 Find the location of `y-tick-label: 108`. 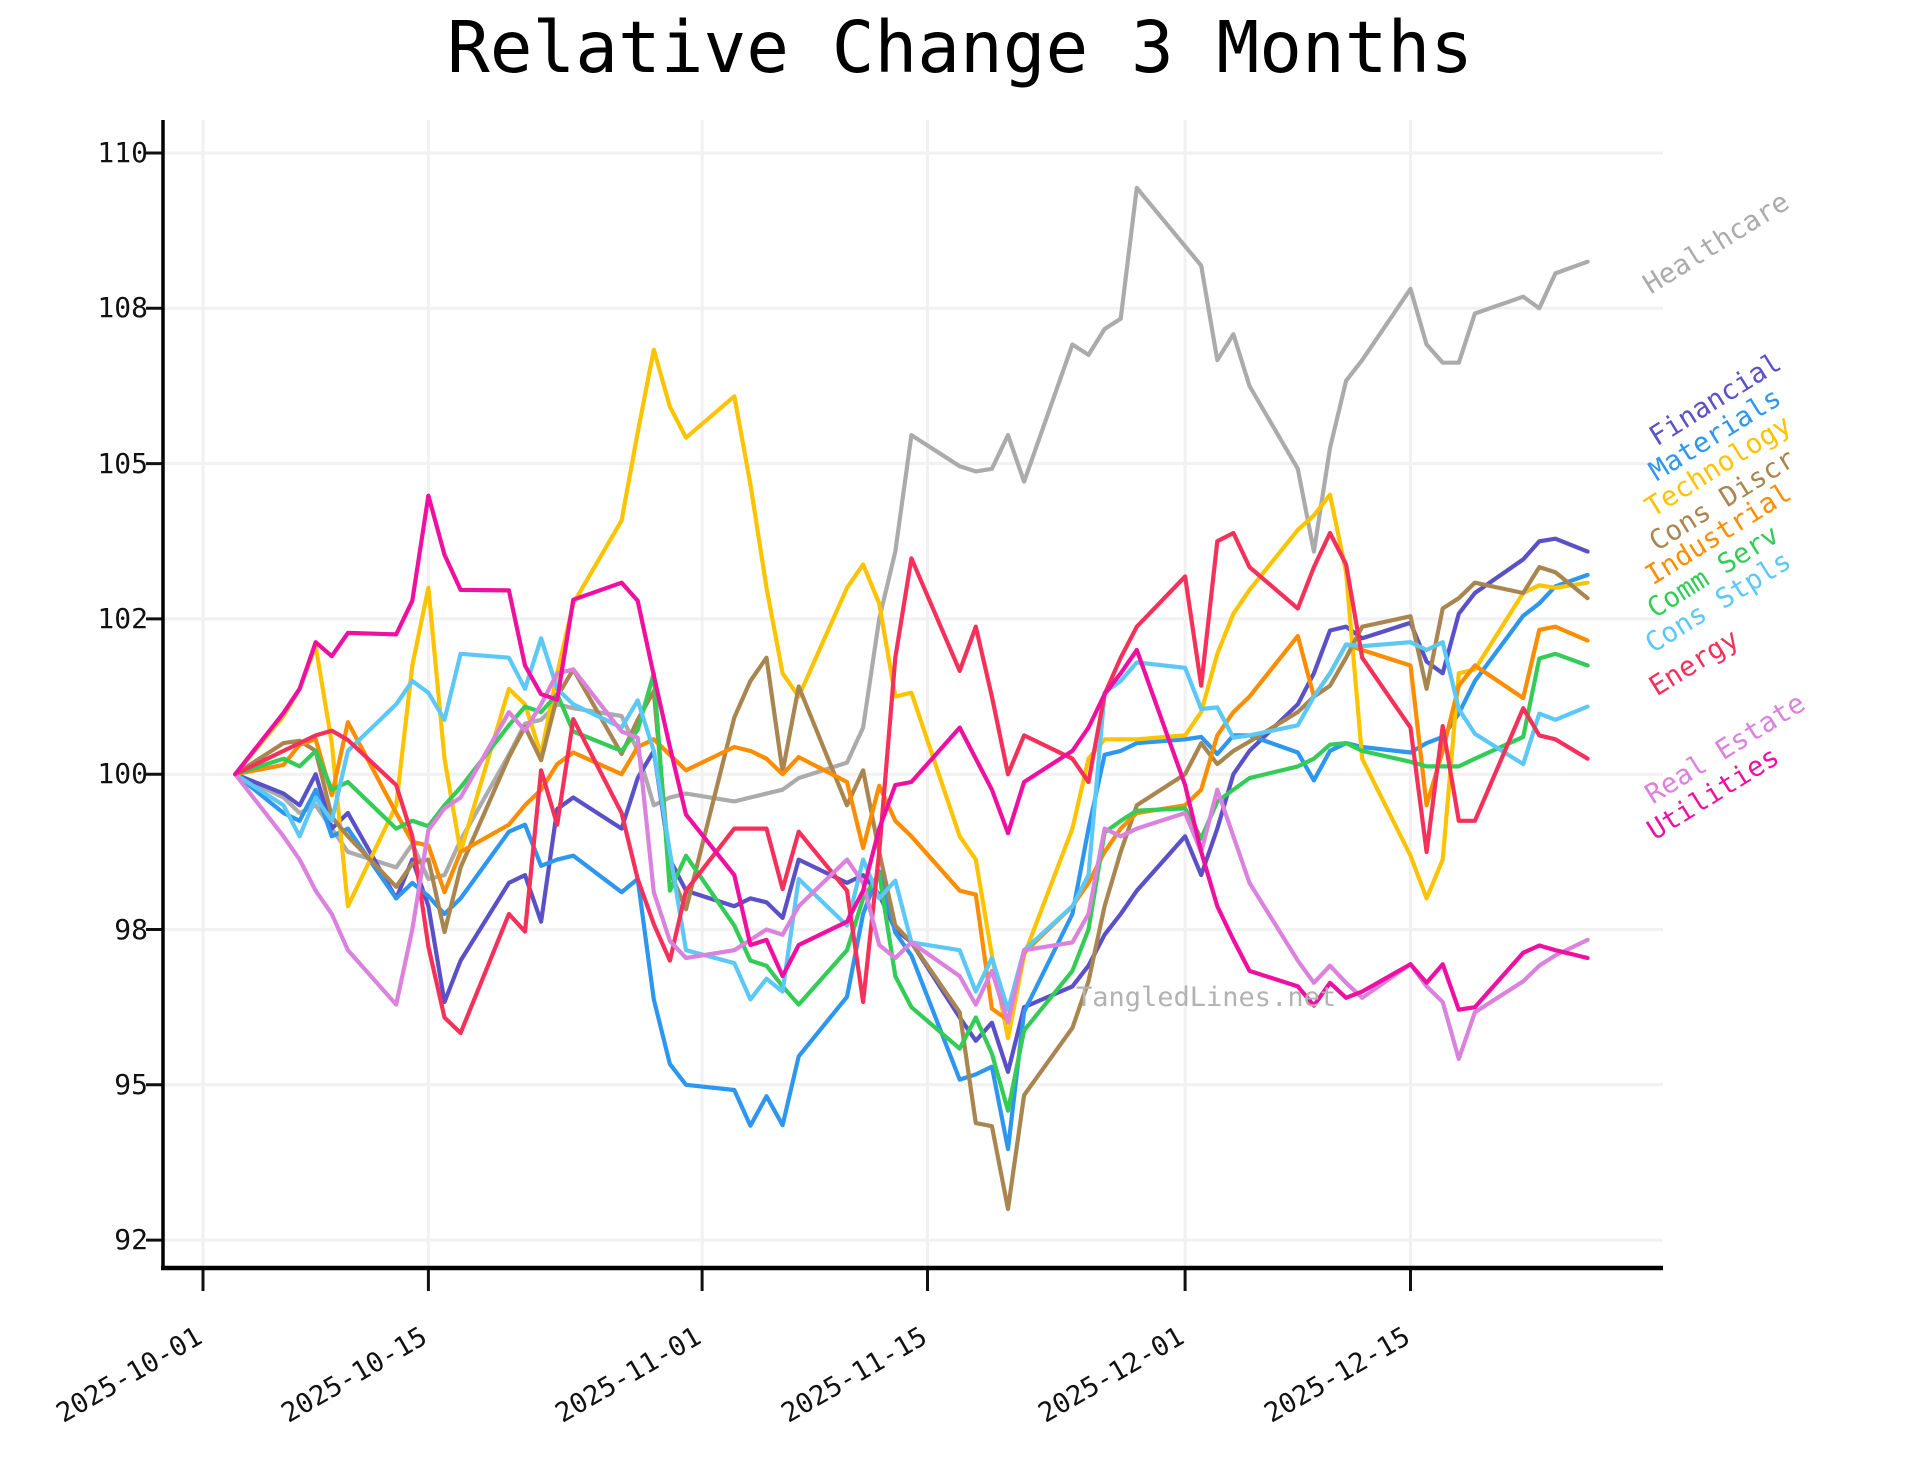

y-tick-label: 108 is located at coordinates (122, 307).